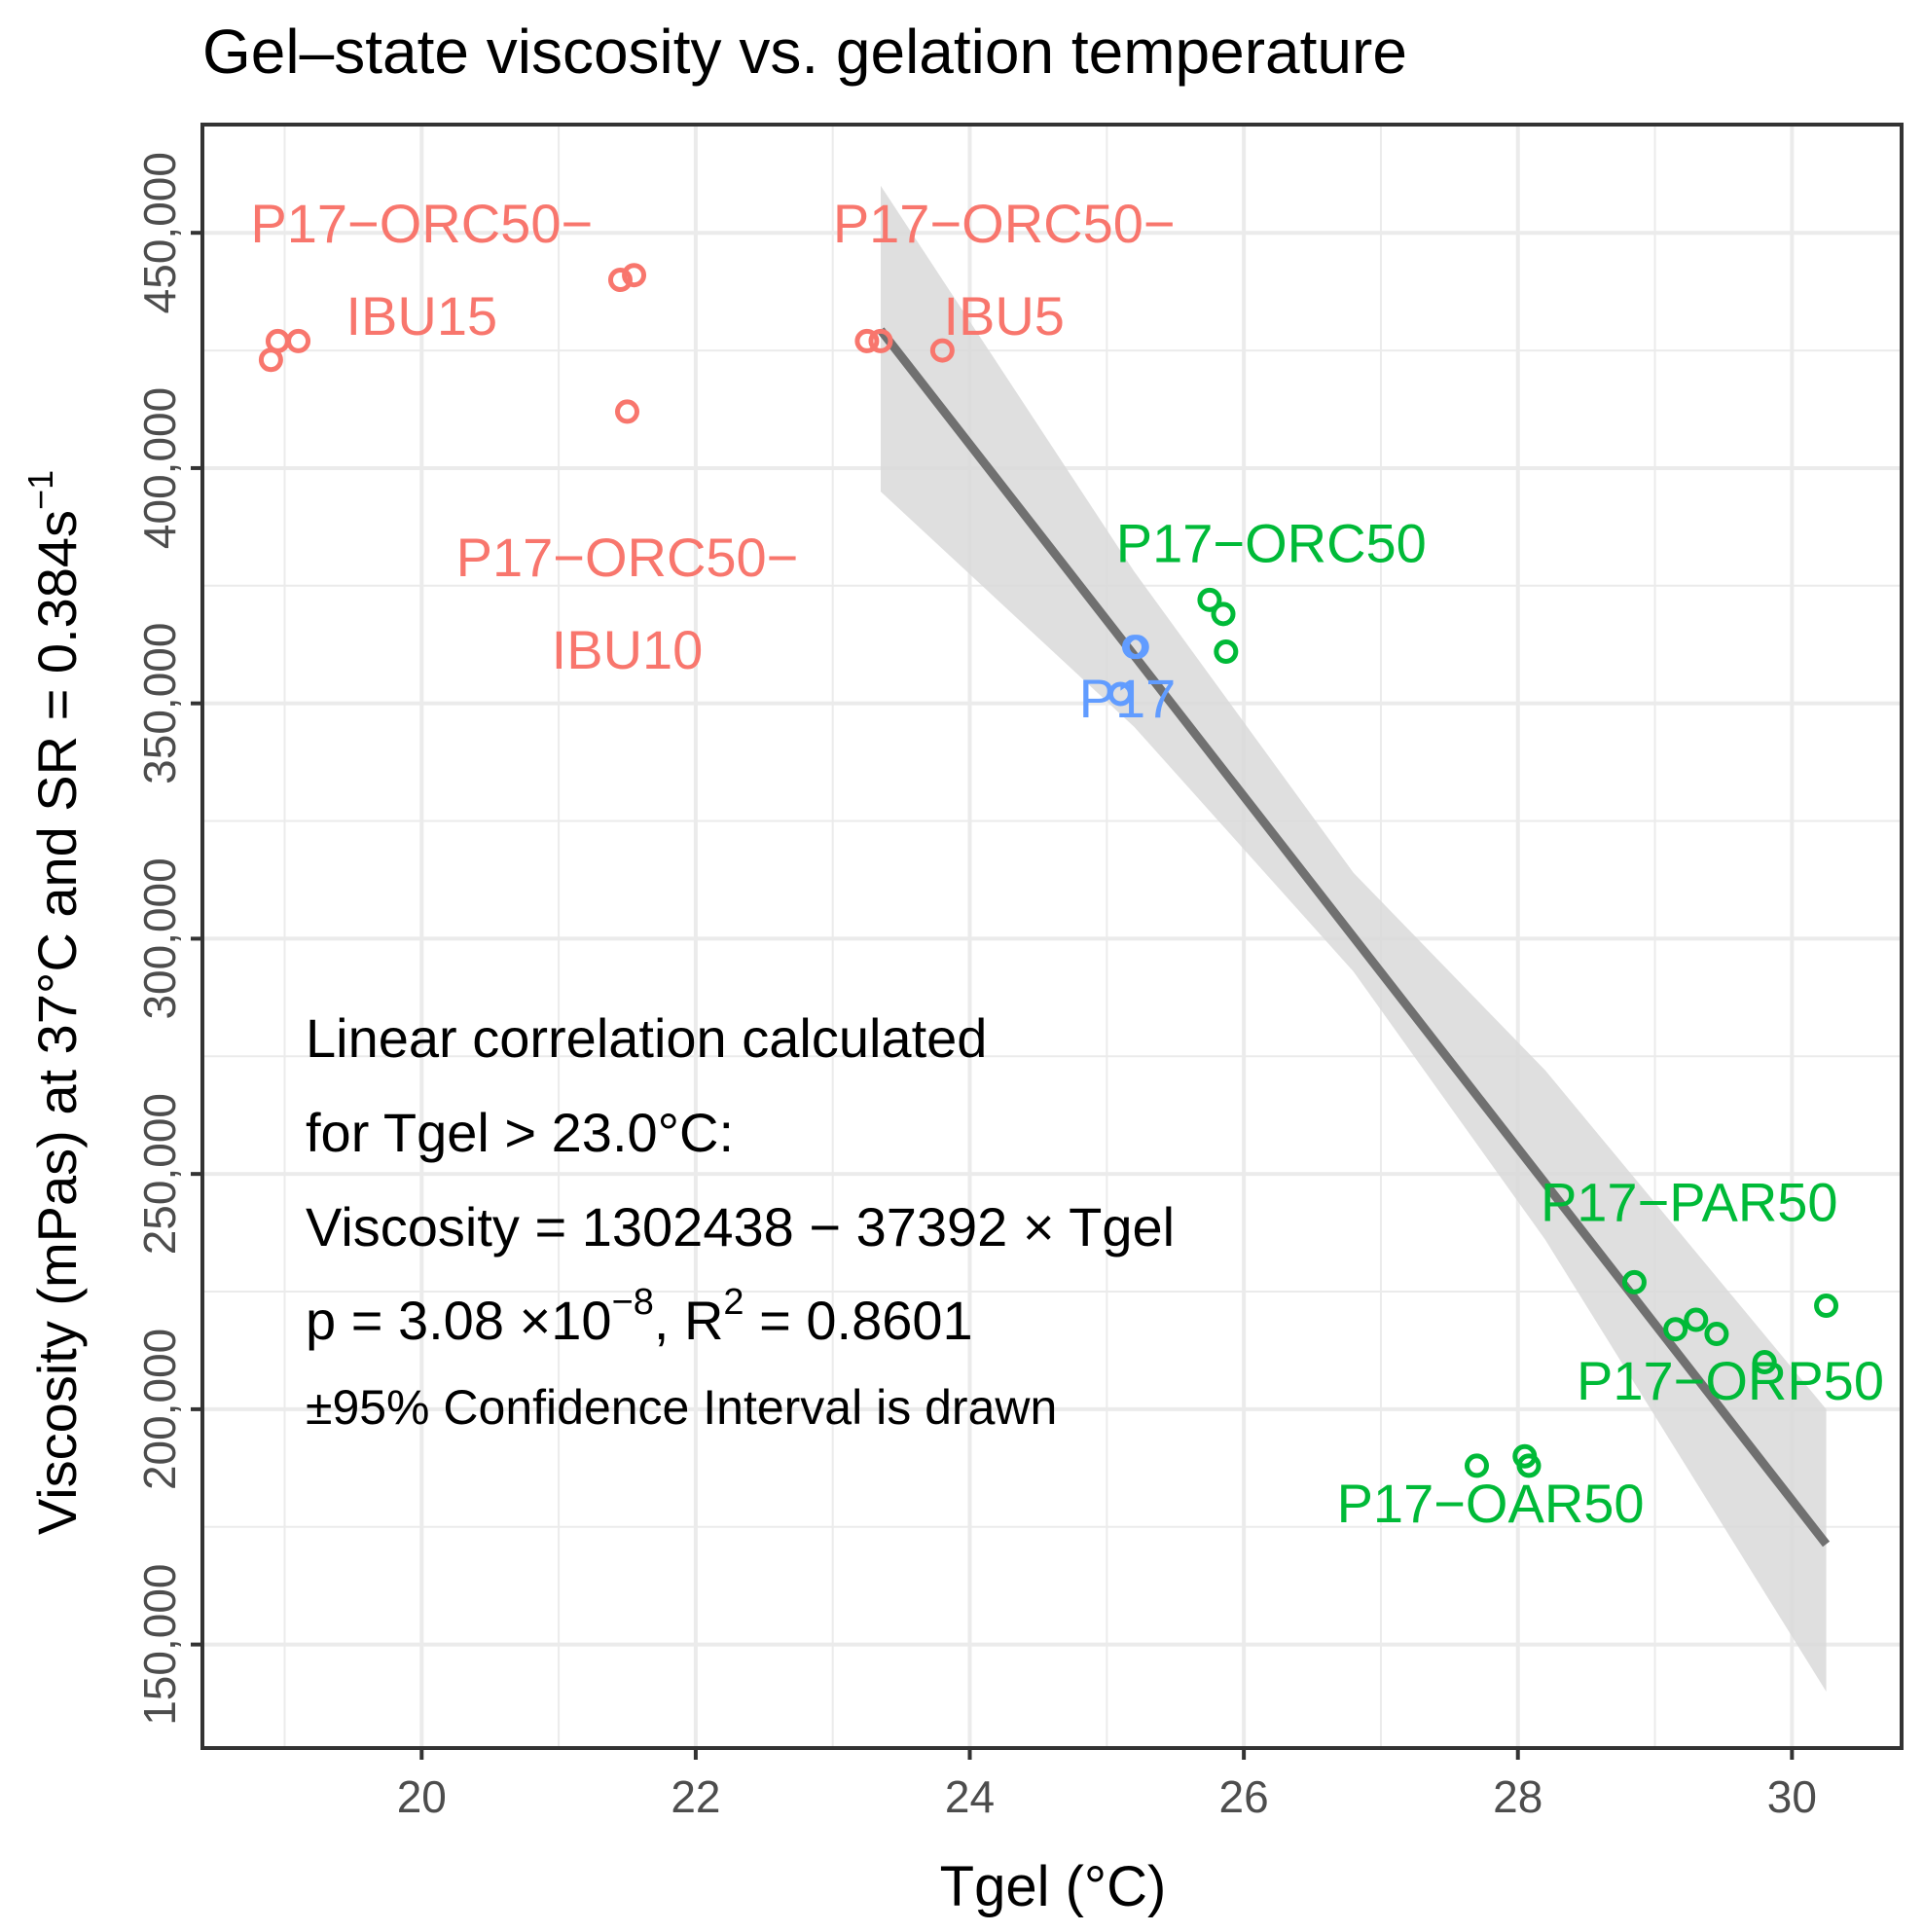 The width and height of the screenshot is (1923, 1932). I want to click on point-label: P17−ORC50− IBU10, so click(627, 603).